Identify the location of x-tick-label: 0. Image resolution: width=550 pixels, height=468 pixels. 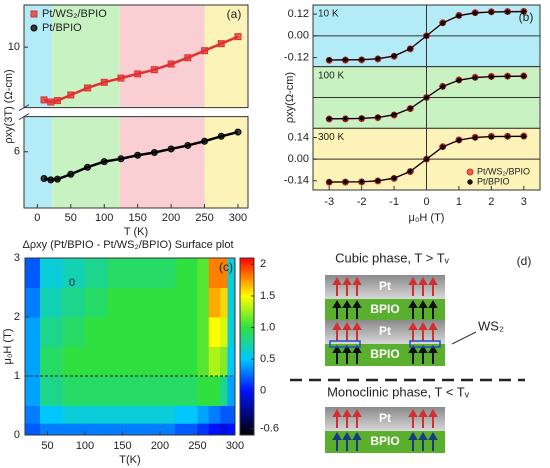
(426, 202).